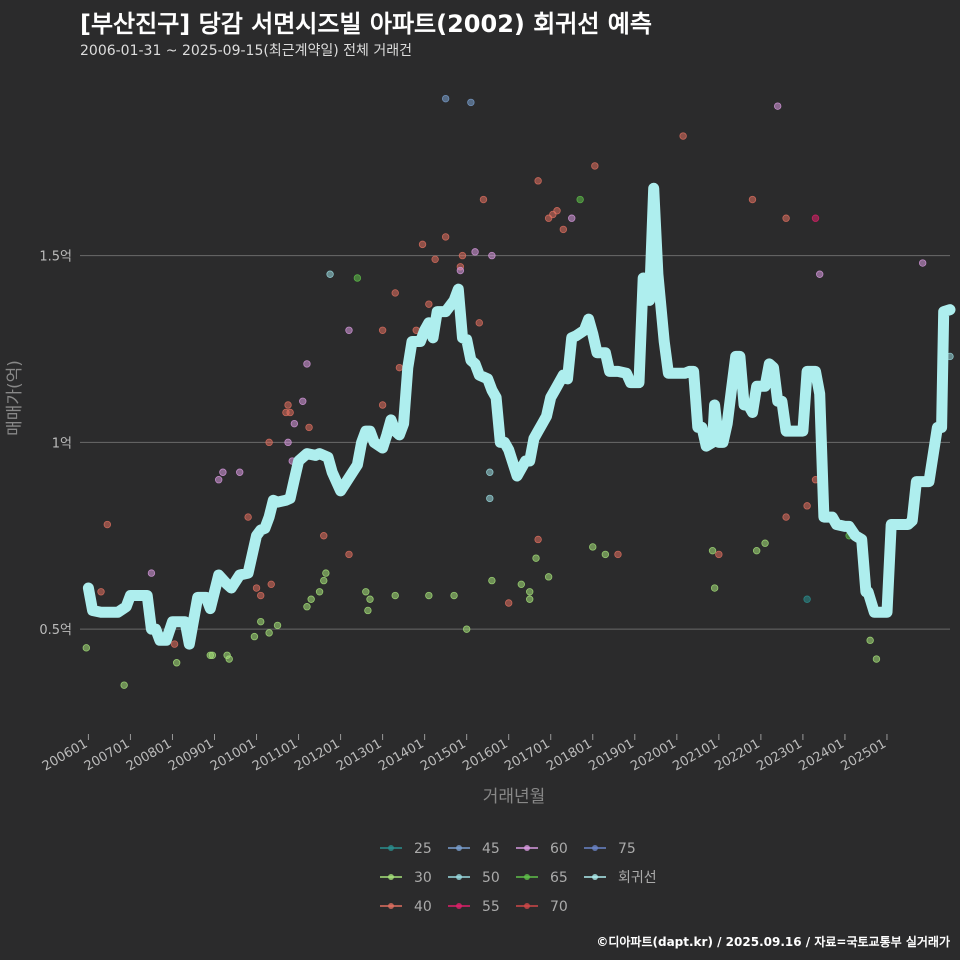 This screenshot has height=960, width=960. What do you see at coordinates (595, 877) in the screenshot?
I see `legend-marker-regression` at bounding box center [595, 877].